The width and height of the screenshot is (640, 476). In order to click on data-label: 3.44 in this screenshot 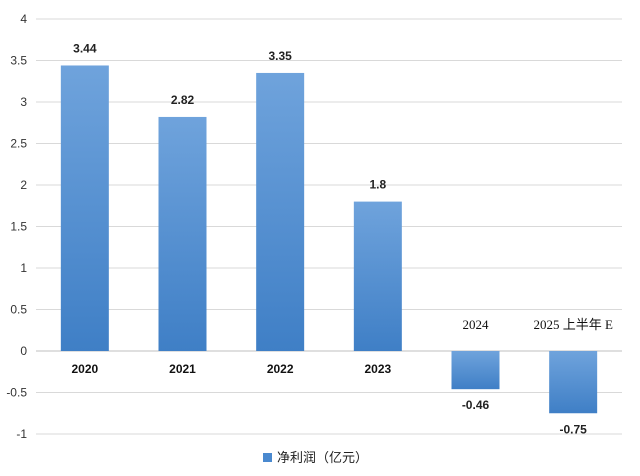, I will do `click(85, 48)`.